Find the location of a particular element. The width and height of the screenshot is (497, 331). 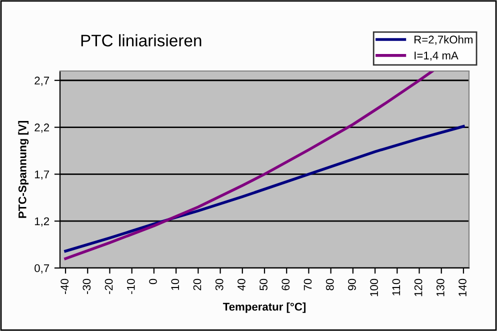

x-tick-label: -30 is located at coordinates (86, 286).